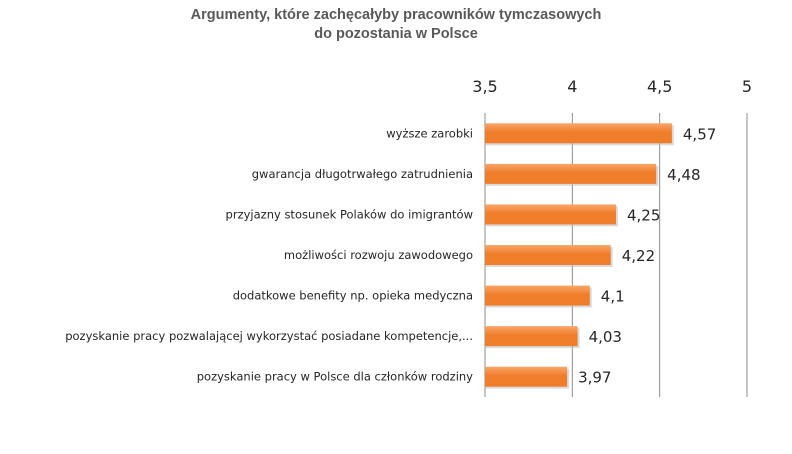 The width and height of the screenshot is (792, 454). Describe the element at coordinates (362, 174) in the screenshot. I see `category-label: gwarancja długotrwałego zatrudnienia` at that location.